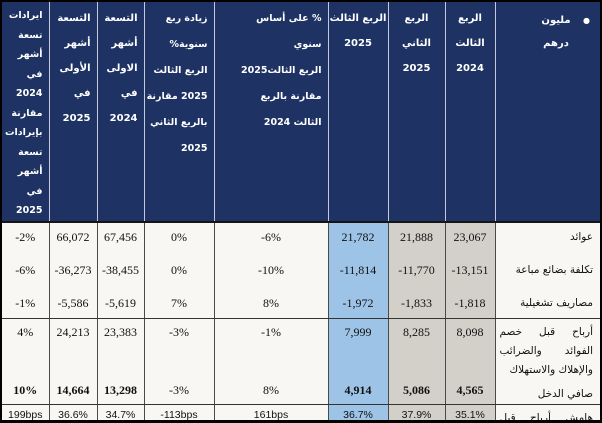 This screenshot has width=602, height=423. I want to click on data-cell: 8,098, so click(469, 347).